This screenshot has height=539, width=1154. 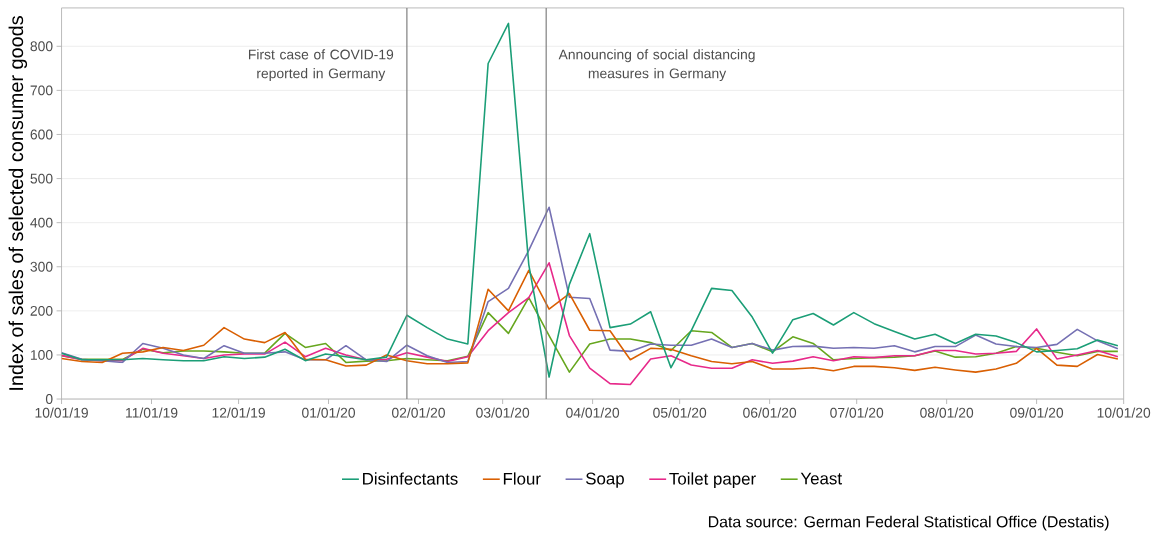 I want to click on legend-label: Flour, so click(x=522, y=478).